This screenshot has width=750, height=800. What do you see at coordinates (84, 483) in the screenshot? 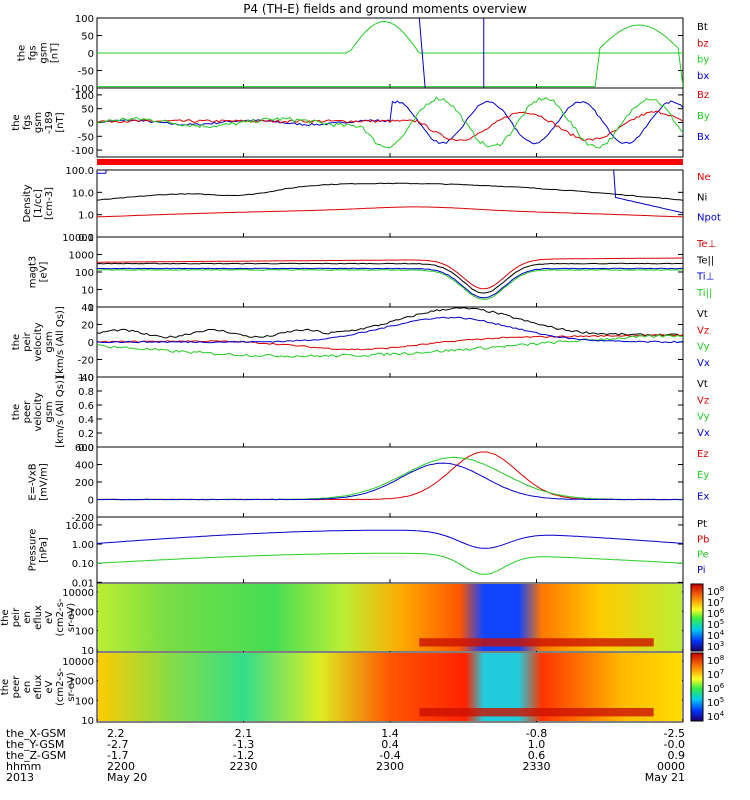
I see `y-tick-label: 200` at bounding box center [84, 483].